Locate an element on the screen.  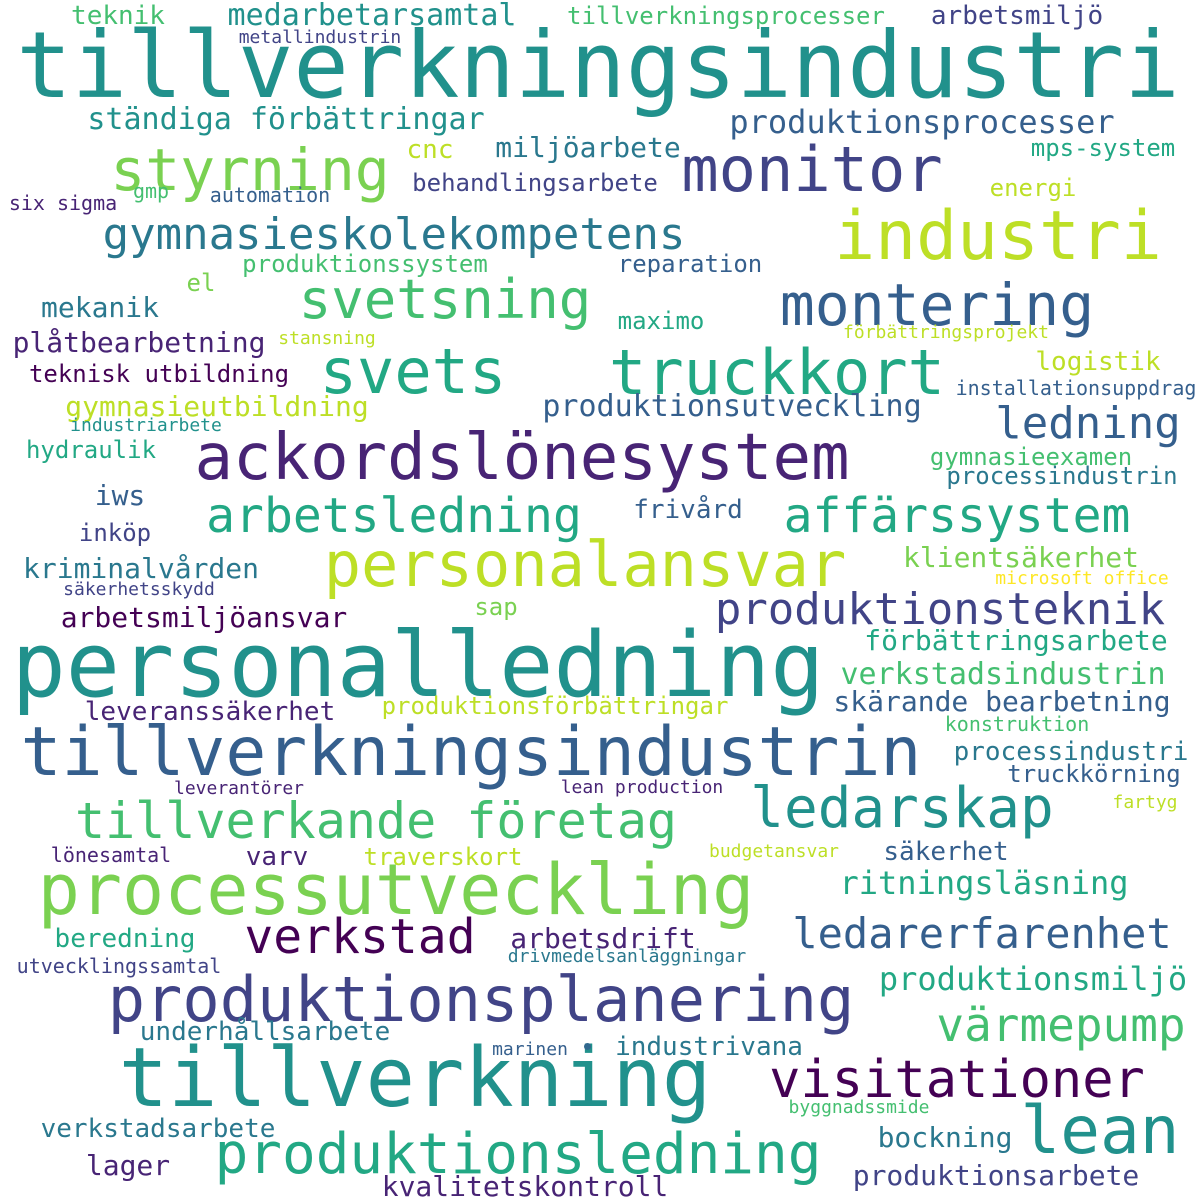
word-ackordslonesystem: ackordslönesystem is located at coordinates (522, 458).